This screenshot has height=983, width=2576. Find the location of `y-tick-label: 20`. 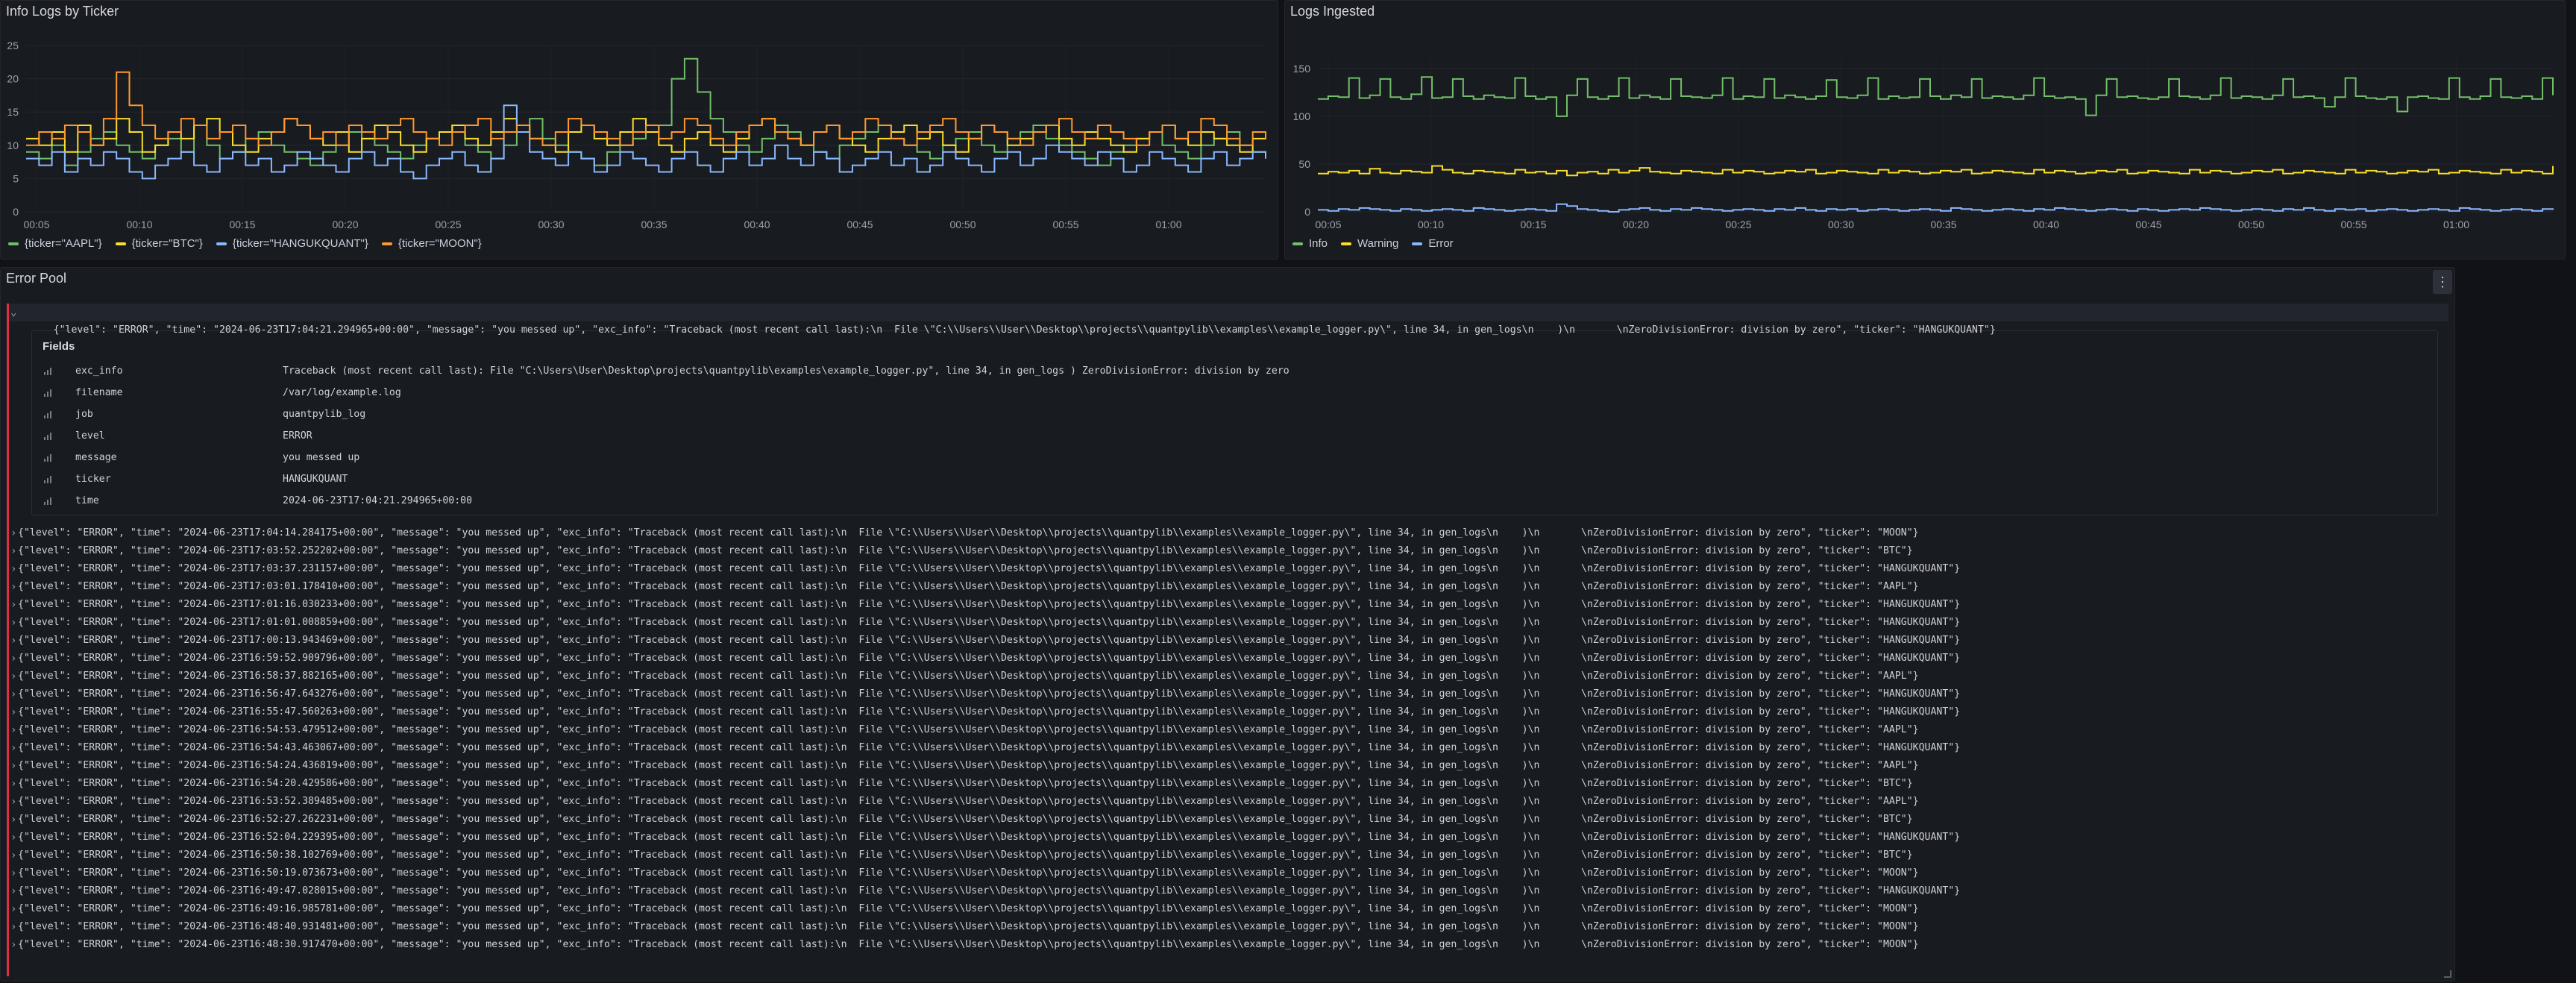

y-tick-label: 20 is located at coordinates (13, 79).